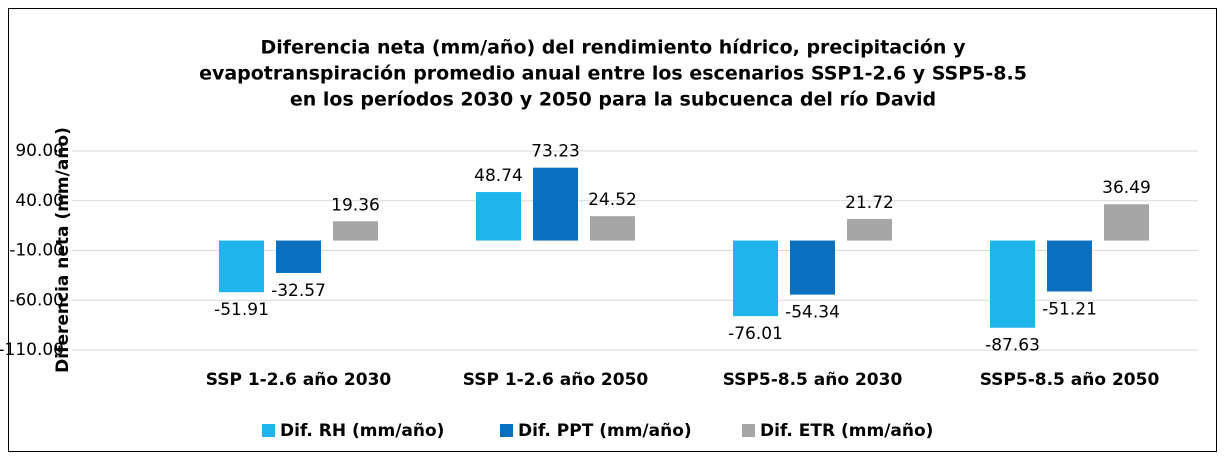  I want to click on x-tick-label: SSP 1-2.6 año 2050, so click(556, 380).